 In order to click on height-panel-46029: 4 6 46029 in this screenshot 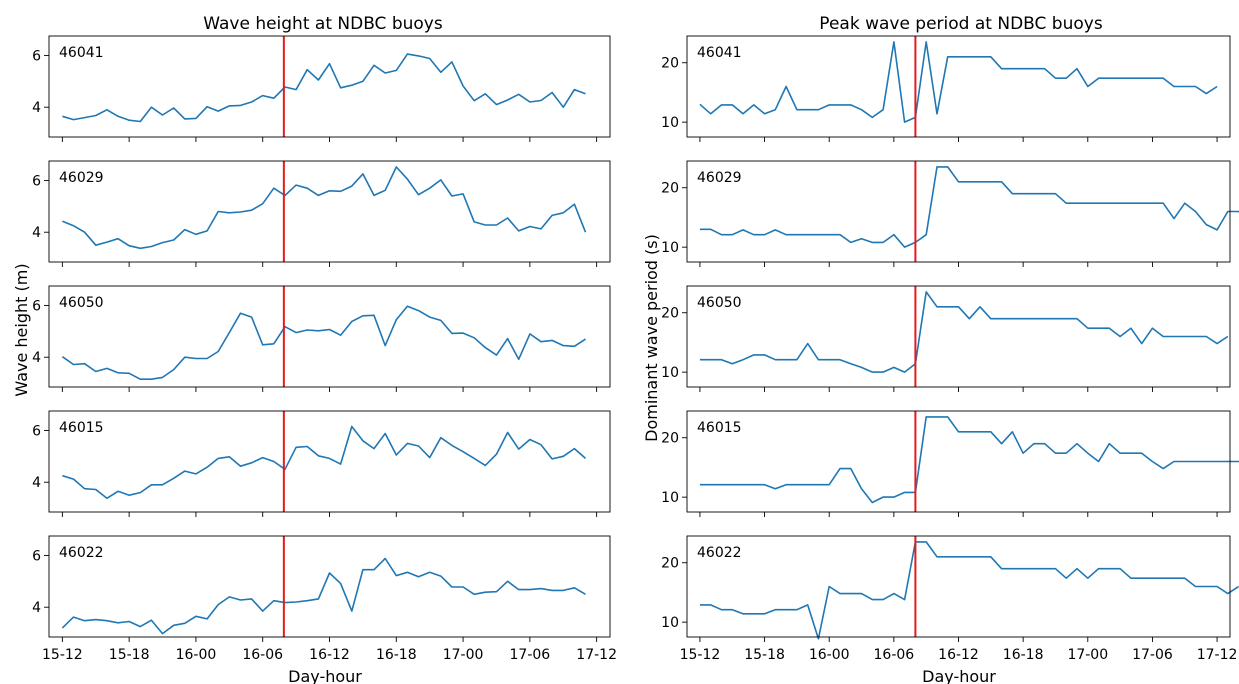, I will do `click(321, 213)`.